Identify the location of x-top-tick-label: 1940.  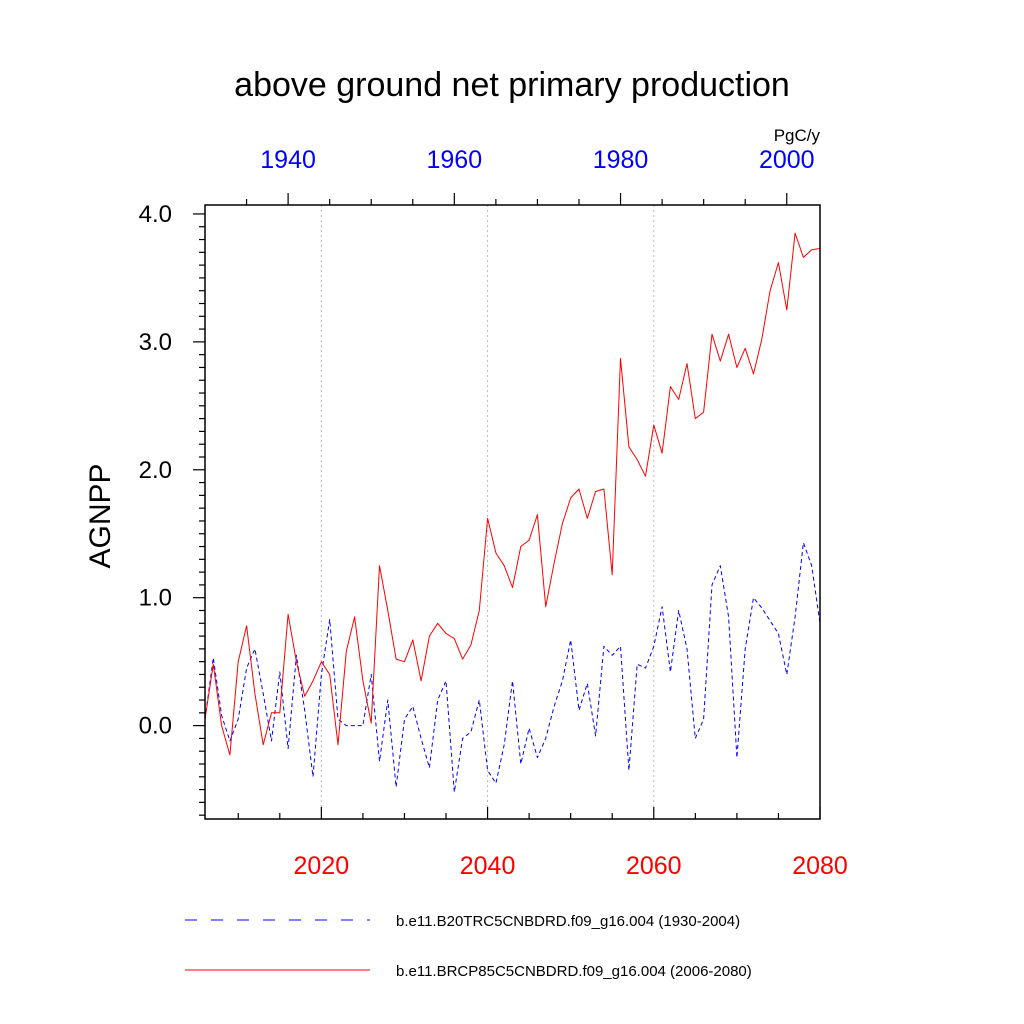
(288, 160).